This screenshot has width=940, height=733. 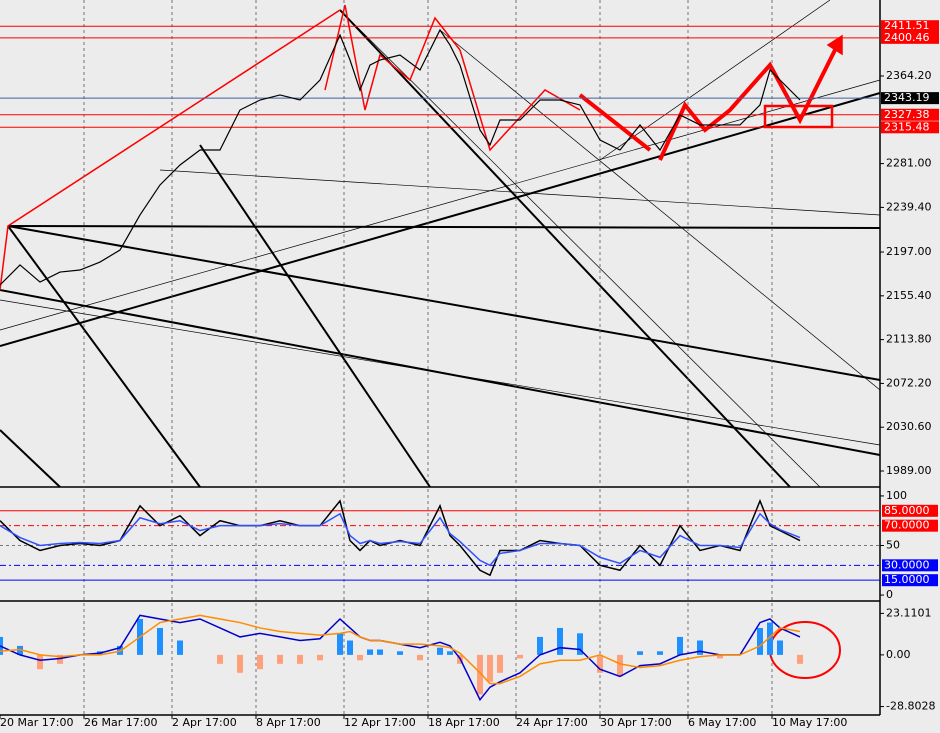 What do you see at coordinates (896, 495) in the screenshot?
I see `y-tick-label: 100` at bounding box center [896, 495].